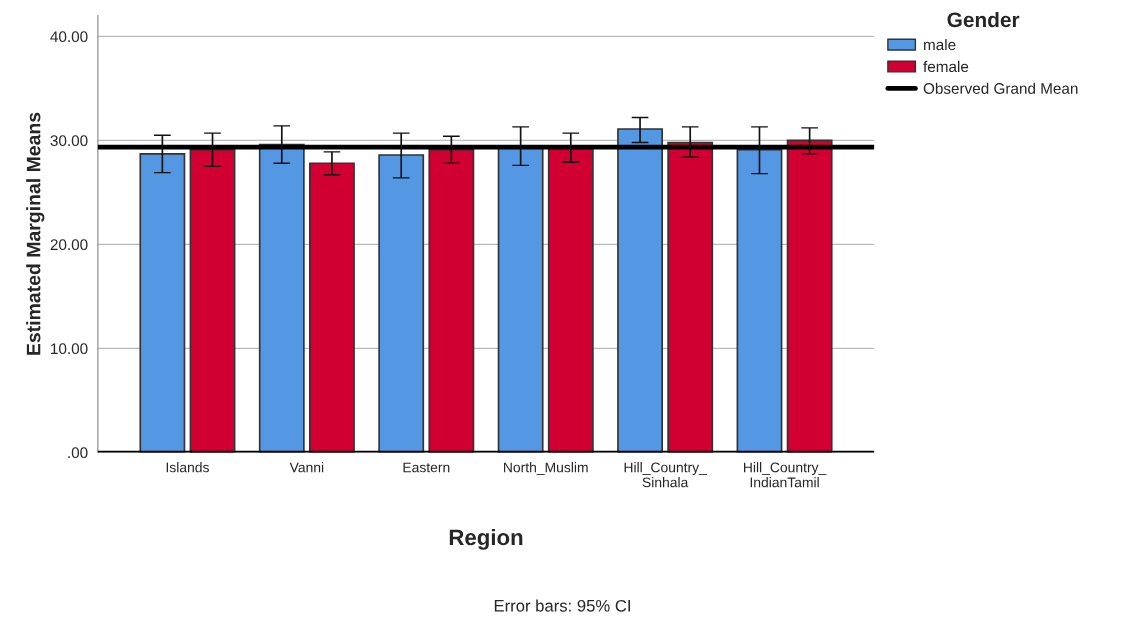 The height and width of the screenshot is (624, 1125). I want to click on legend-label: male, so click(940, 44).